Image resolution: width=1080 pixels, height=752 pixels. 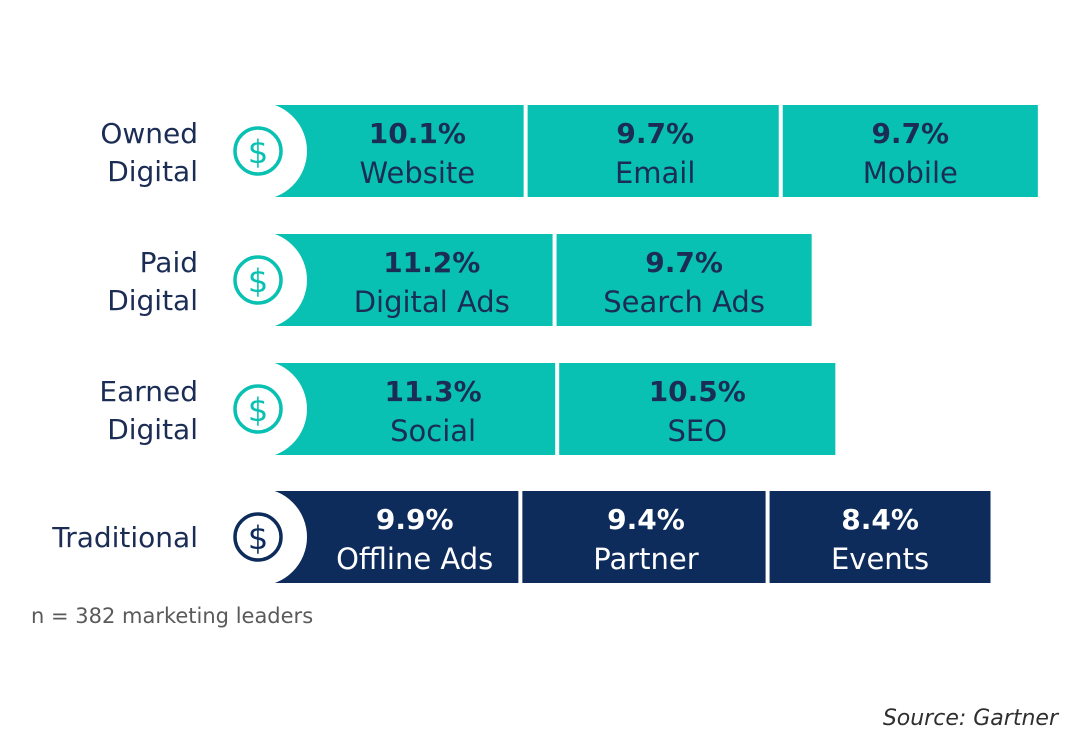 I want to click on row-label: Owned, so click(x=149, y=133).